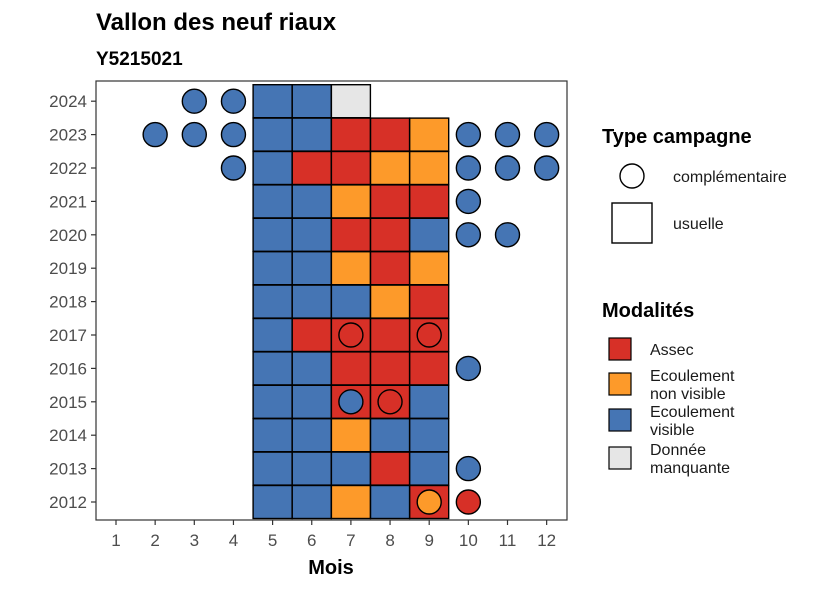 This screenshot has width=826, height=590. Describe the element at coordinates (730, 177) in the screenshot. I see `legend-label-type: complémentaire` at that location.